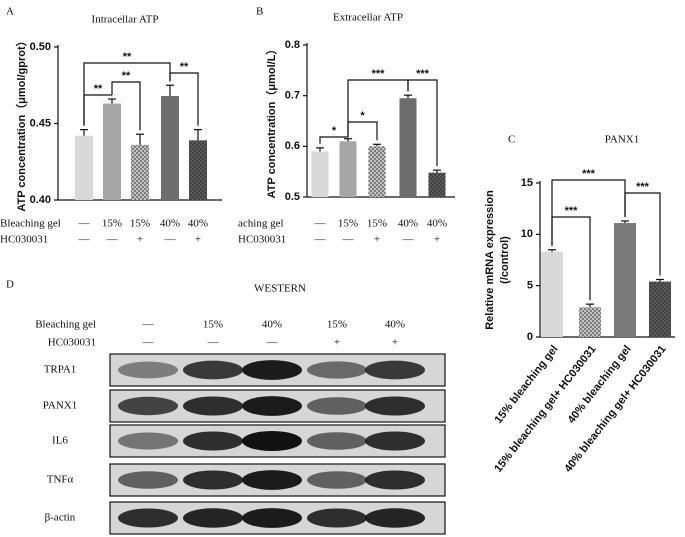 The image size is (685, 537). Describe the element at coordinates (280, 289) in the screenshot. I see `panel-title: WESTERN` at that location.